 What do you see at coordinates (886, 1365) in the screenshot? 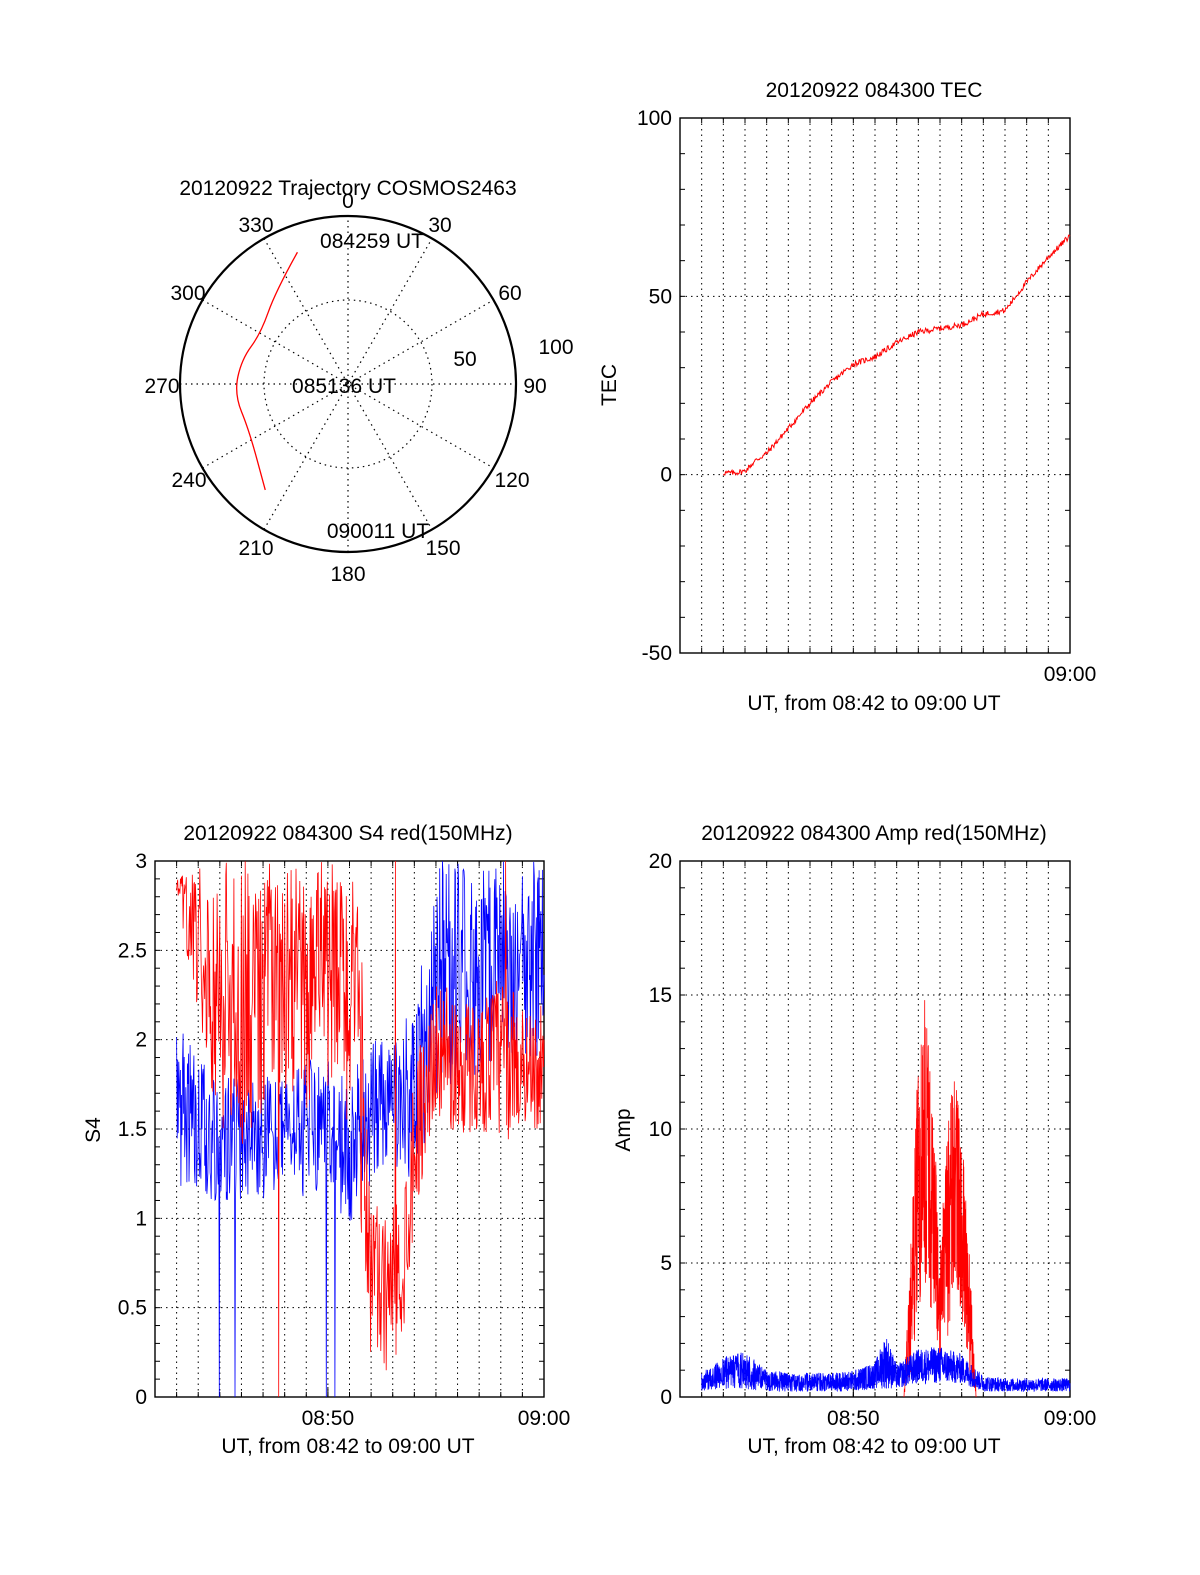
I see `amp-blue-series` at bounding box center [886, 1365].